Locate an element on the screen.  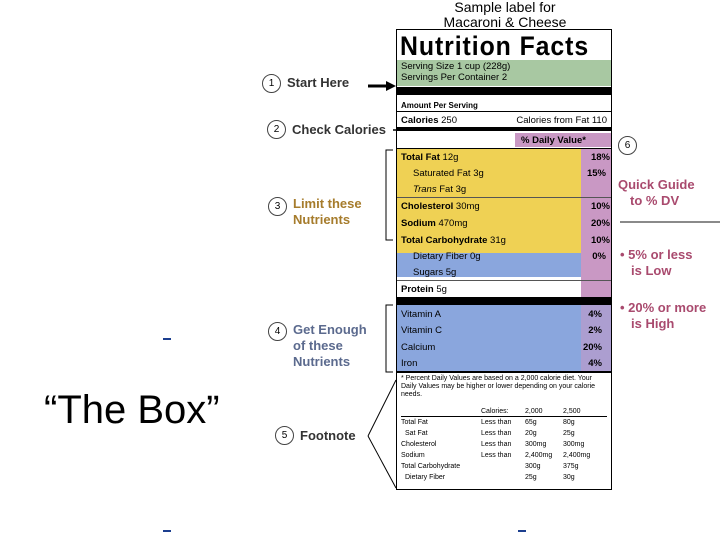
step-start-here: Start Here is located at coordinates (318, 82).